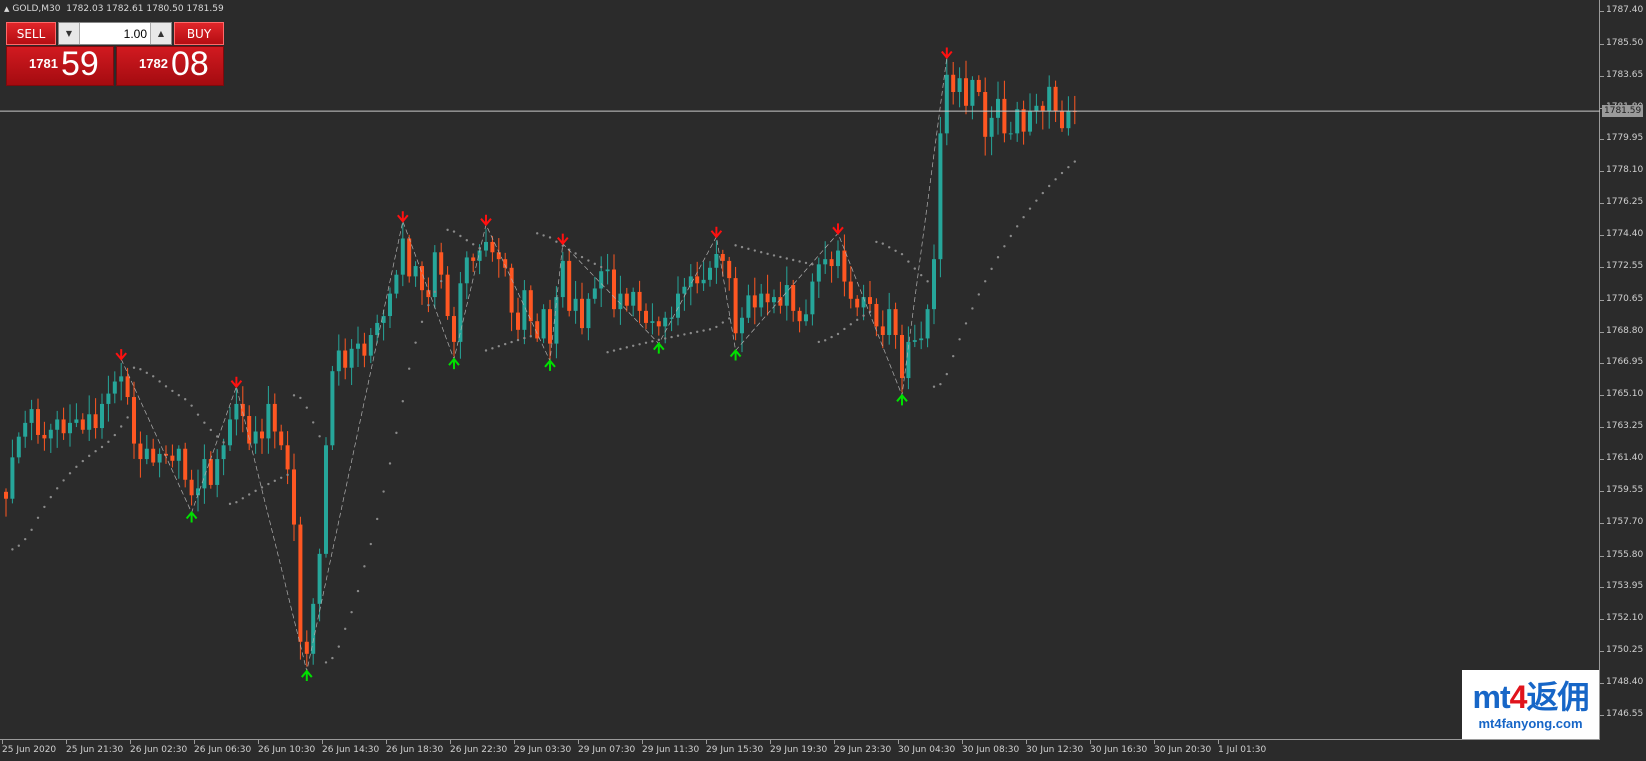 The image size is (1646, 761). What do you see at coordinates (31, 33) in the screenshot?
I see `sell-button: SELL` at bounding box center [31, 33].